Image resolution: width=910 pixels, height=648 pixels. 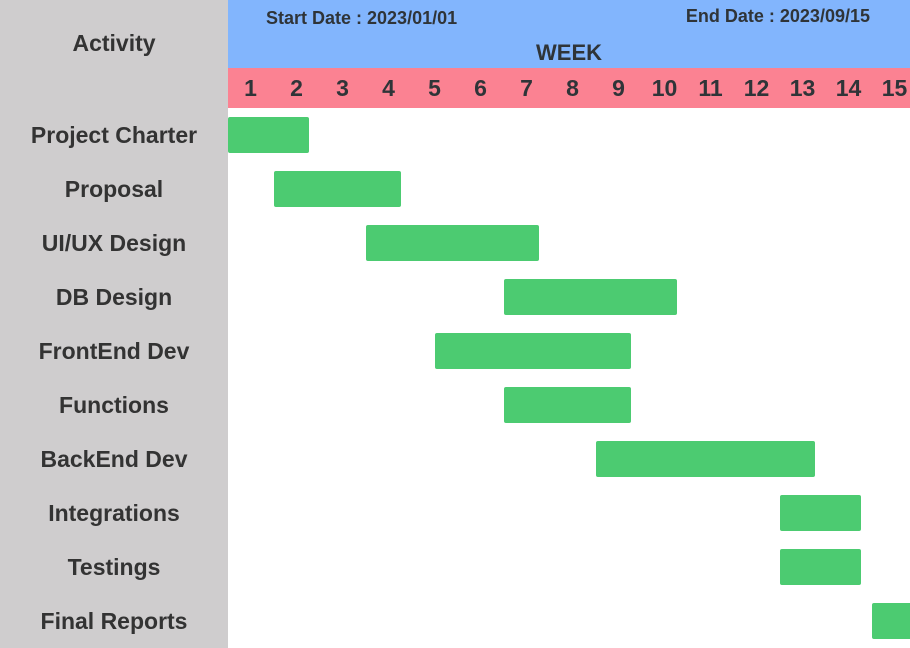 I want to click on week-number: 14, so click(x=848, y=88).